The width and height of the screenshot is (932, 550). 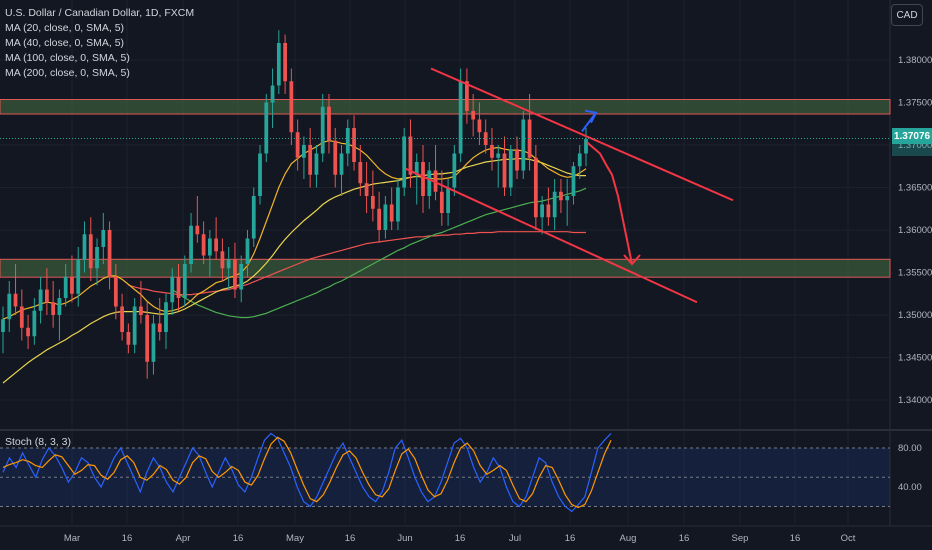 I want to click on support-resistance-zone, so click(x=445, y=268).